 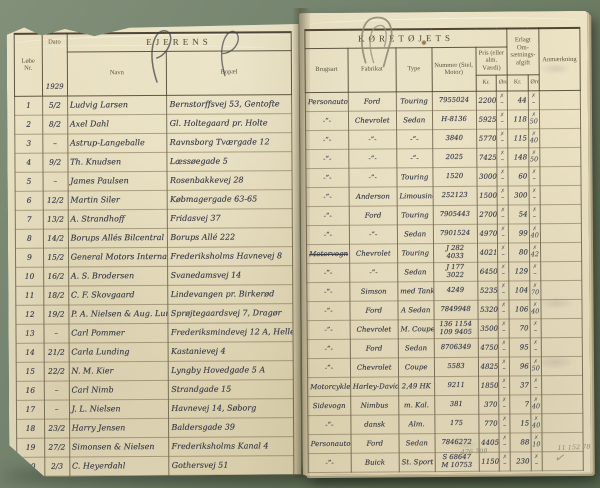 What do you see at coordinates (55, 257) in the screenshot?
I see `cell-dato: 15/2` at bounding box center [55, 257].